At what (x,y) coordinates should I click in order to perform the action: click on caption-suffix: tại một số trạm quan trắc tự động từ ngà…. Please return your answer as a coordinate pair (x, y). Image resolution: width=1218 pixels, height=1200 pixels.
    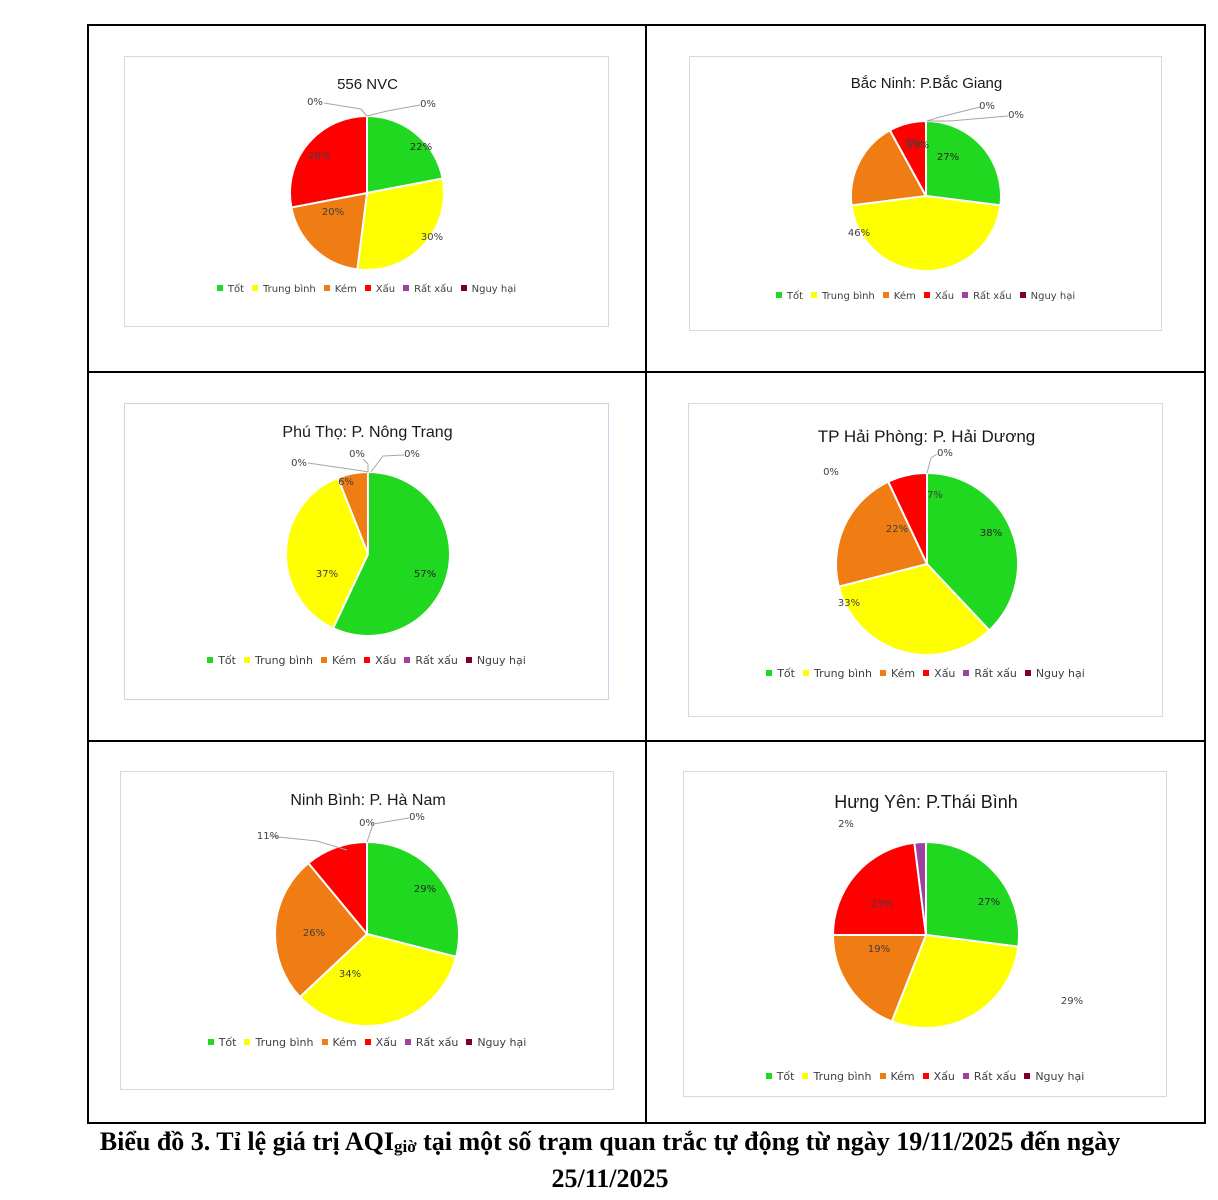
    Looking at the image, I should click on (768, 1160).